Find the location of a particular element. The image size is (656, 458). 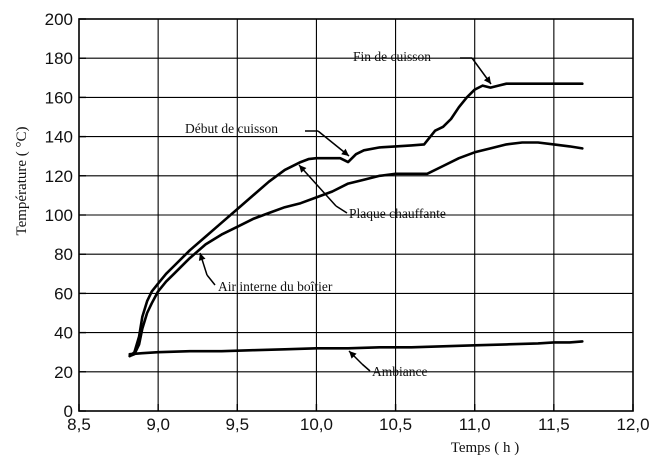

pointer-line is located at coordinates (317, 185).